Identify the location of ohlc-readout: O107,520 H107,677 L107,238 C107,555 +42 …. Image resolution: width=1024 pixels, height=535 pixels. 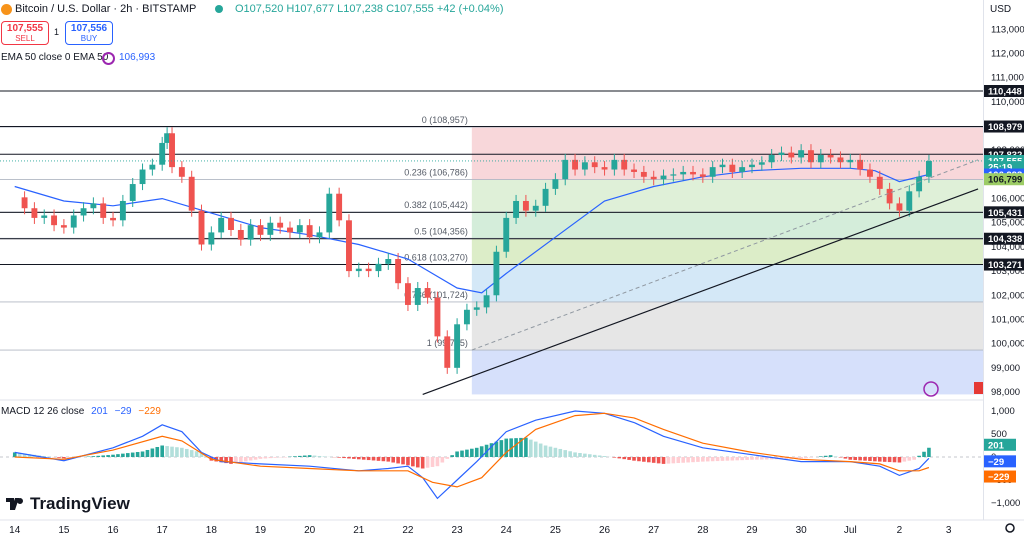
(369, 9).